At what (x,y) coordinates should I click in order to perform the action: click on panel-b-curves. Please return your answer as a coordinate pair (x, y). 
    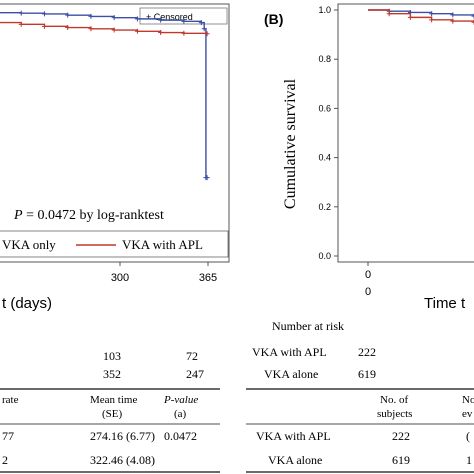
    Looking at the image, I should click on (421, 16).